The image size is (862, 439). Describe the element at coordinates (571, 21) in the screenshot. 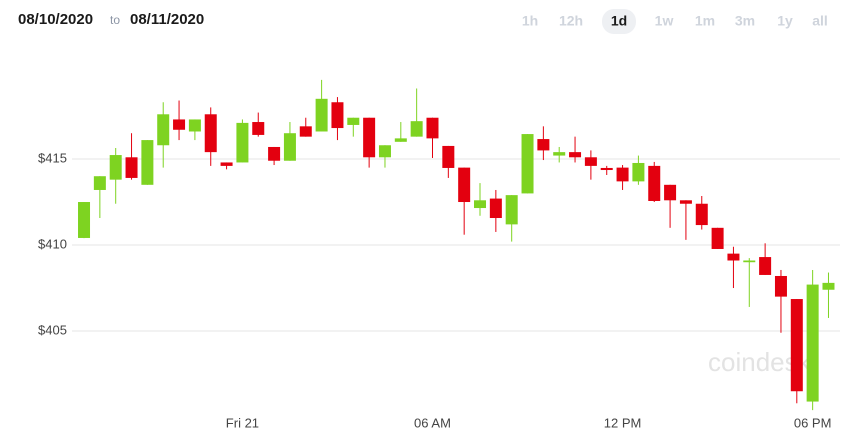

I see `range-button: 12h` at that location.